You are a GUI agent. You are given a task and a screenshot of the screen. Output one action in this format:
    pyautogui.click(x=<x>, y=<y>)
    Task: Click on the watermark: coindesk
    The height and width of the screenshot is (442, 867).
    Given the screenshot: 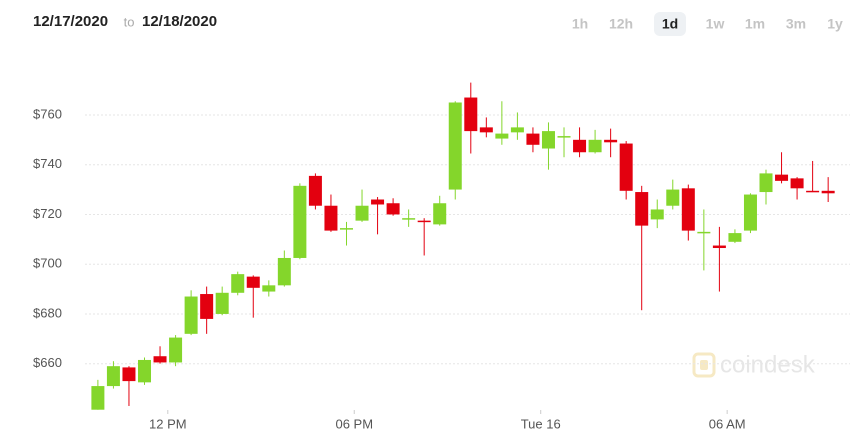 What is the action you would take?
    pyautogui.click(x=768, y=364)
    